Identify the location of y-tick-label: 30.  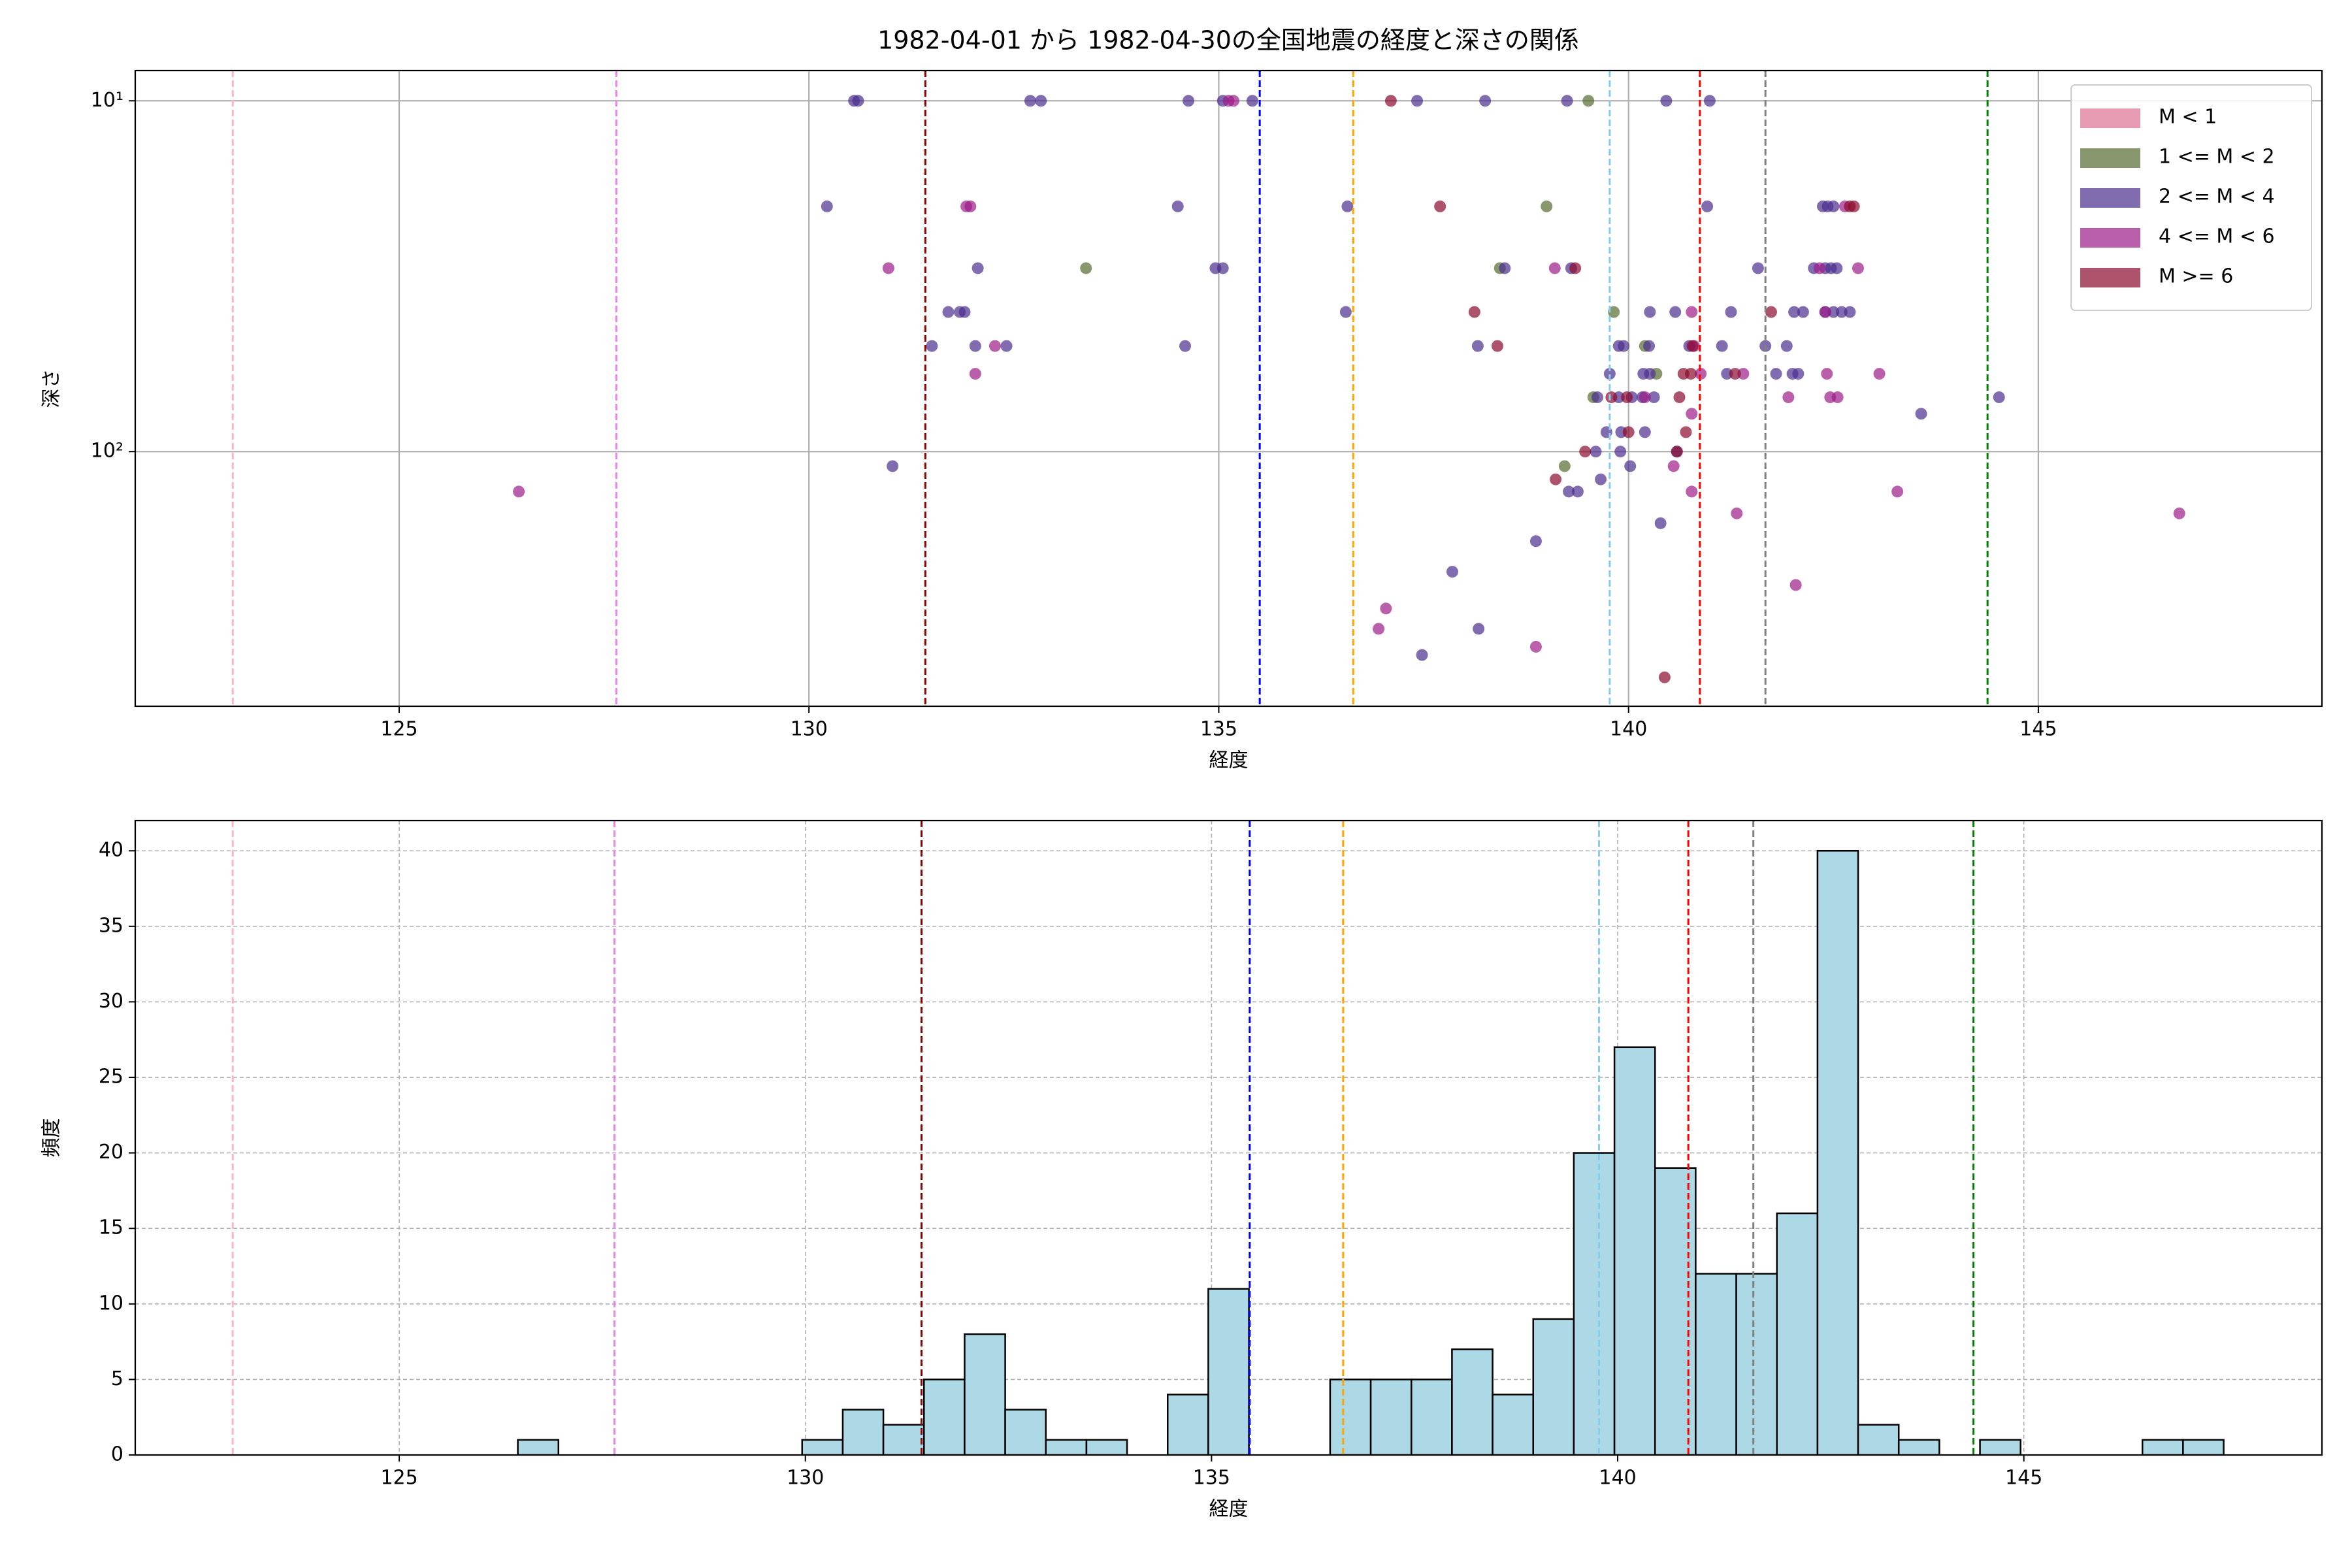
(111, 1001).